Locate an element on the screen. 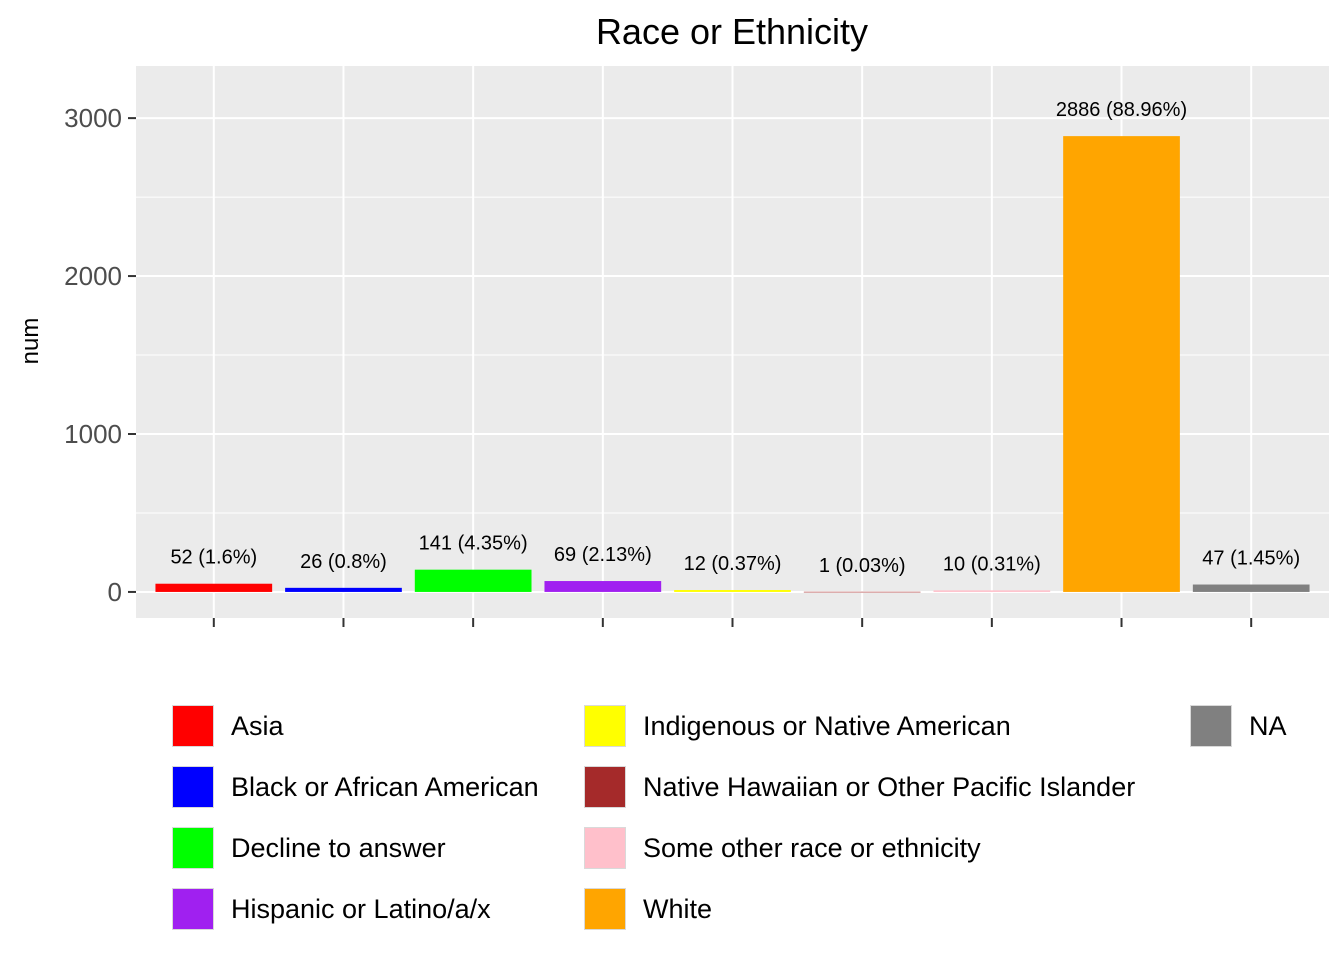 This screenshot has width=1344, height=960. legend-item: Some other race or ethnicity is located at coordinates (782, 848).